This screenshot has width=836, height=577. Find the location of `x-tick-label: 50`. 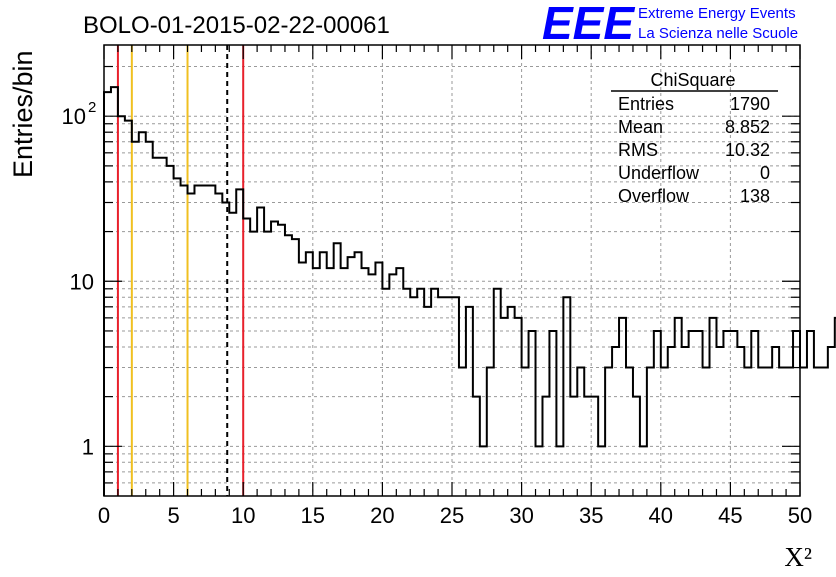

x-tick-label: 50 is located at coordinates (800, 515).